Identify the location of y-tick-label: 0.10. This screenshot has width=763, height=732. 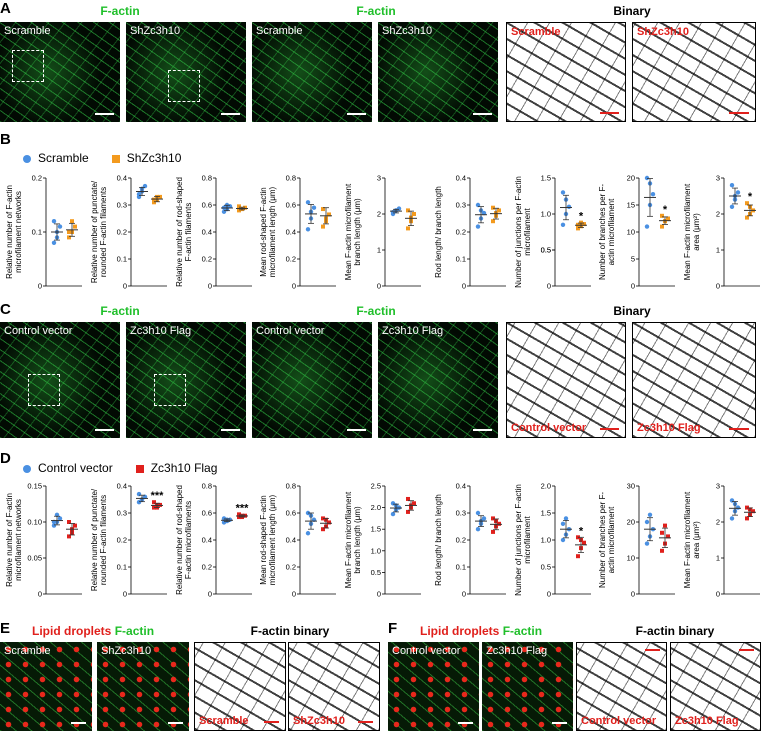
(34, 522).